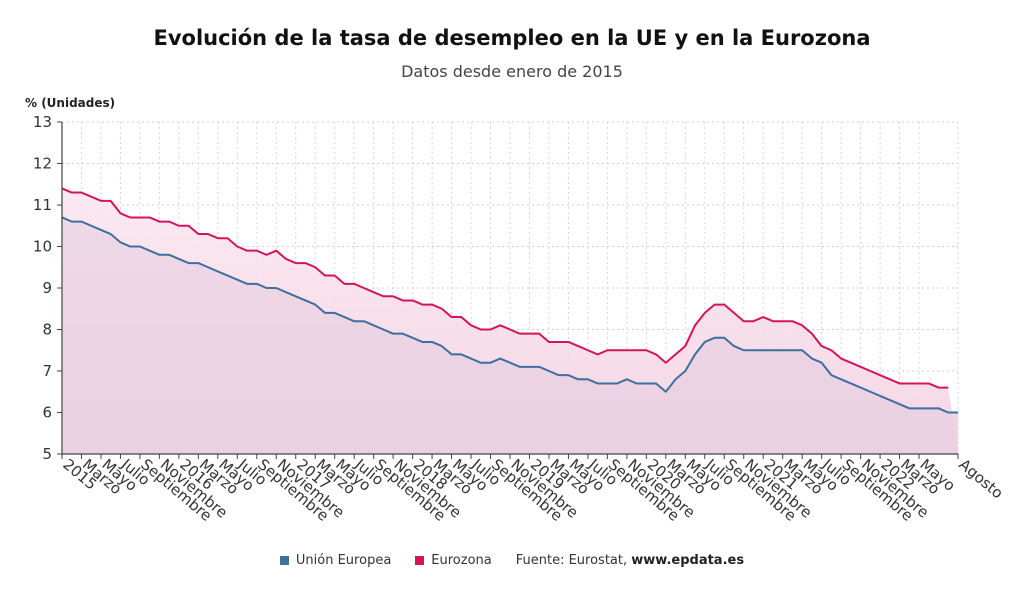  Describe the element at coordinates (70, 103) in the screenshot. I see `y-axis-label: % (Unidades)` at that location.